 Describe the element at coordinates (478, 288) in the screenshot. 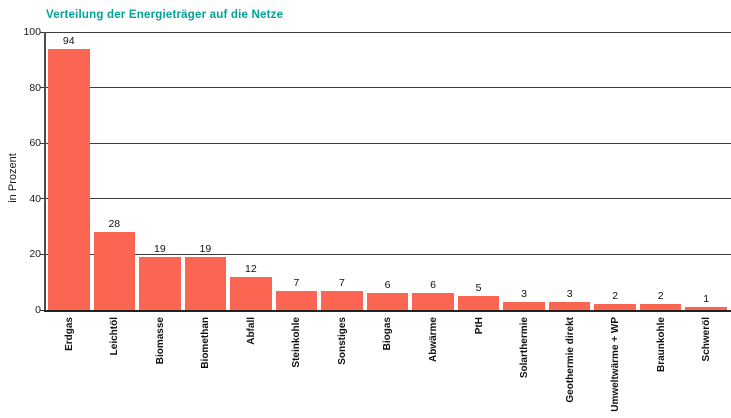

I see `bar-value-label: 5` at that location.